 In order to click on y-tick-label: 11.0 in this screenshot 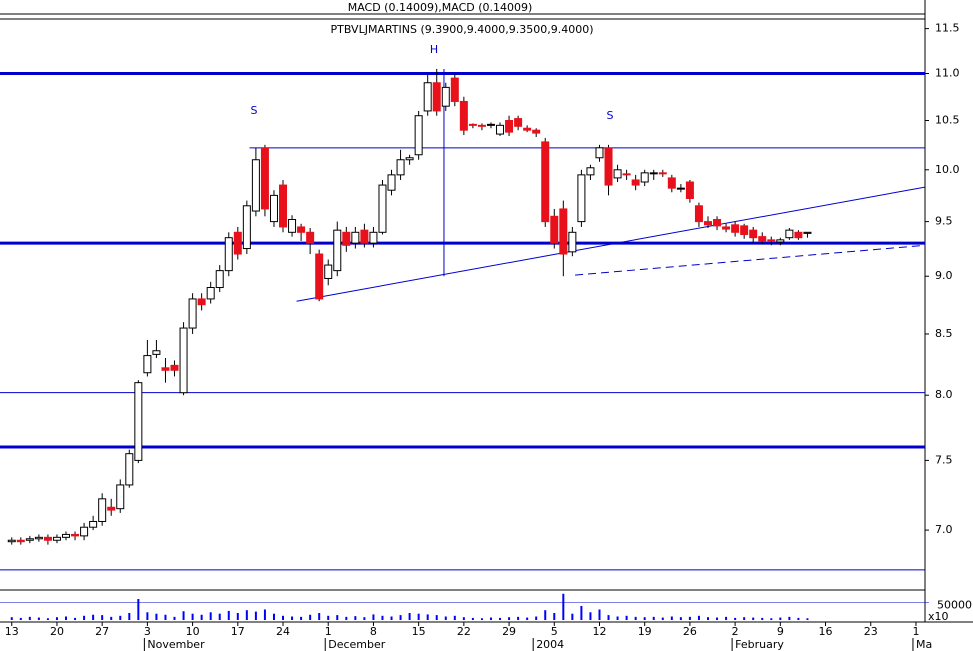, I will do `click(947, 73)`.